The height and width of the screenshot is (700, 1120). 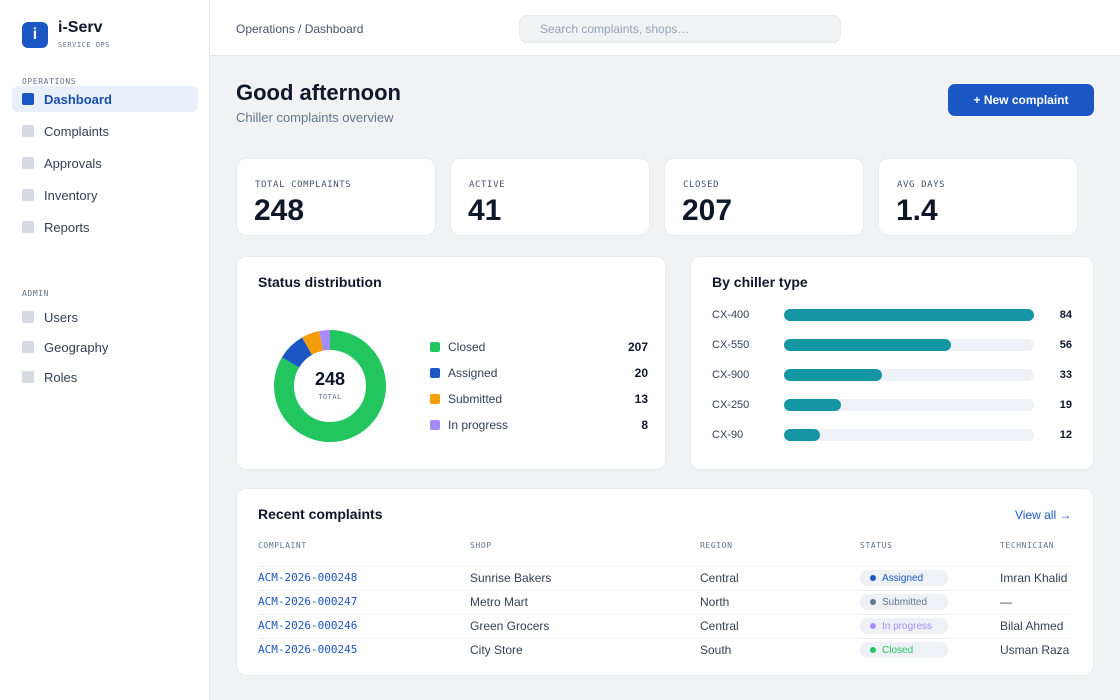 I want to click on status-badge: Submitted, so click(x=904, y=602).